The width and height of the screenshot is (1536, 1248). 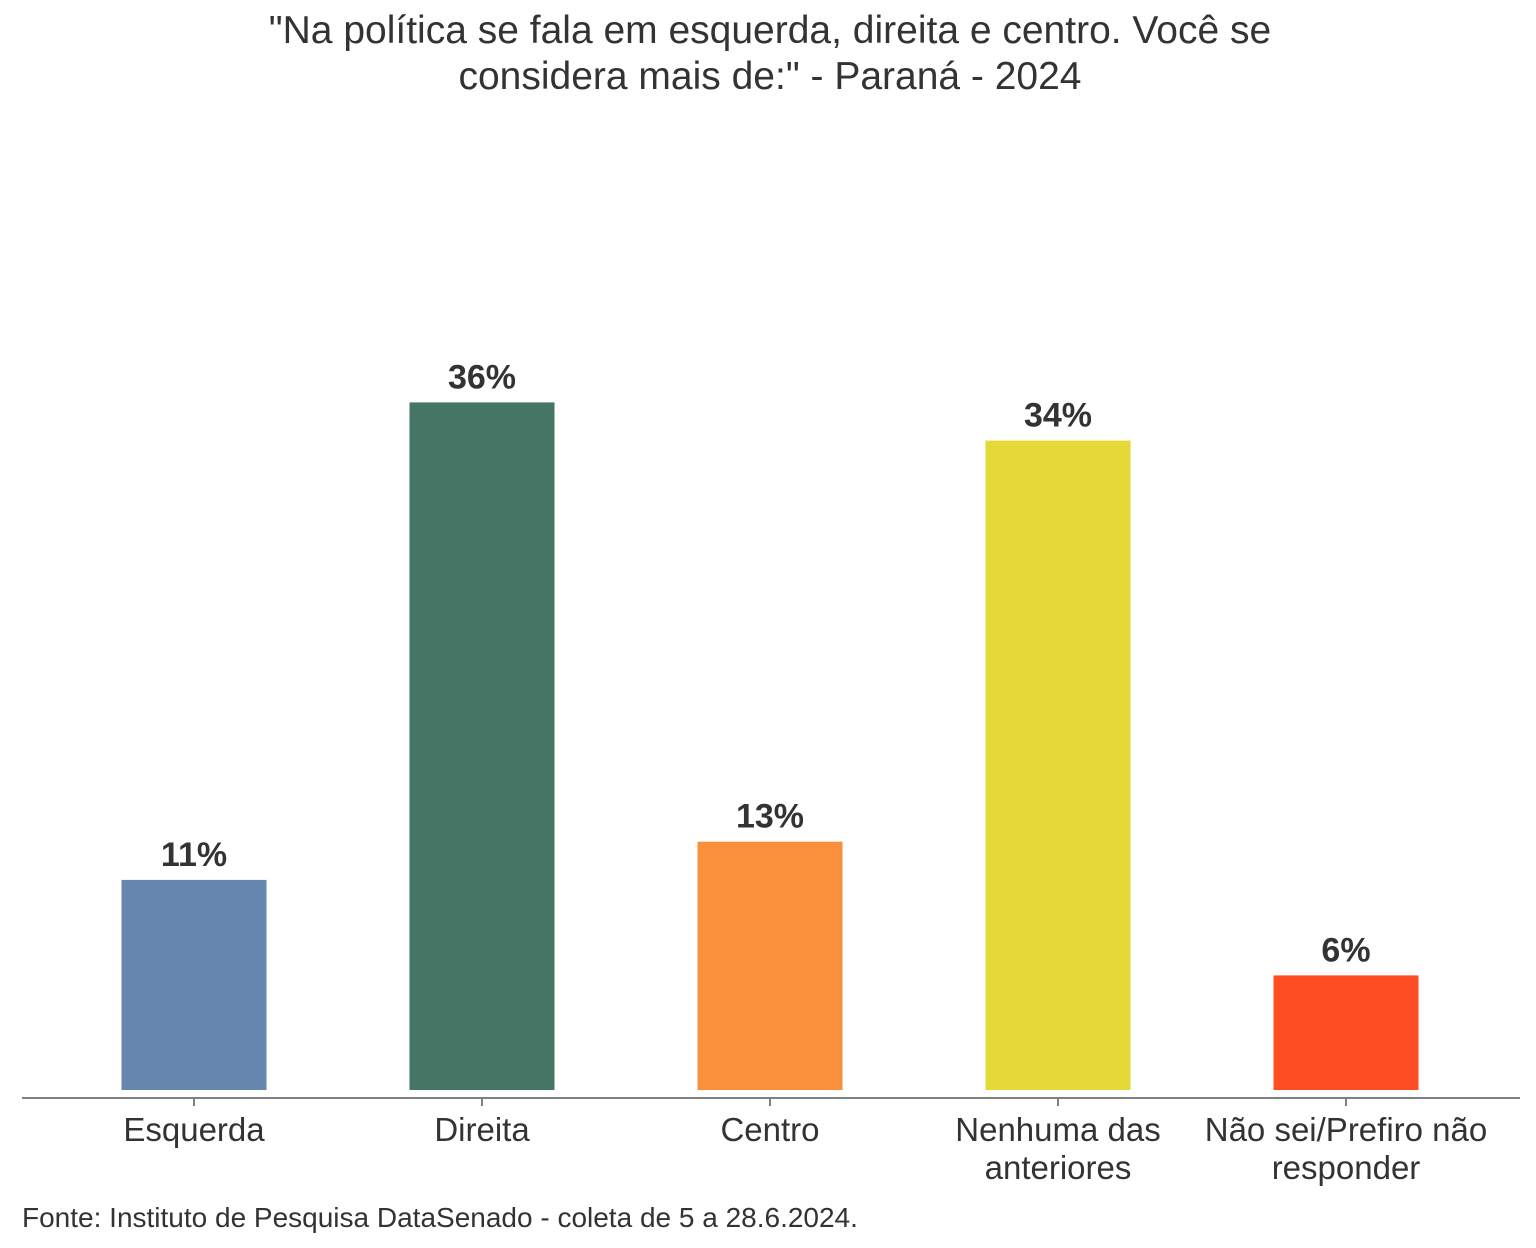 I want to click on x-tick-label-1-0: Direita, so click(x=482, y=1129).